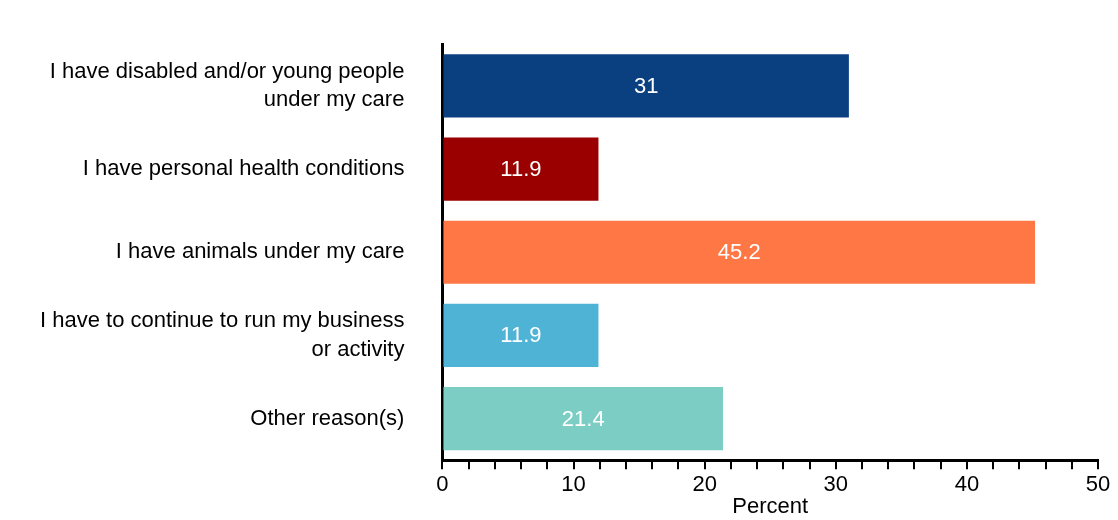  I want to click on data-label: 21.4, so click(583, 418).